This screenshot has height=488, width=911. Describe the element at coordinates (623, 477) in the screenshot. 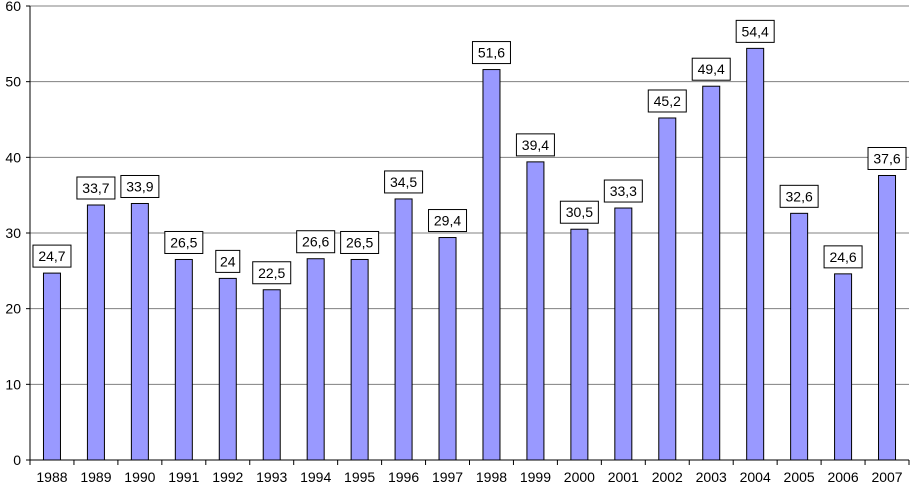

I see `x-tick-label: 2001` at that location.